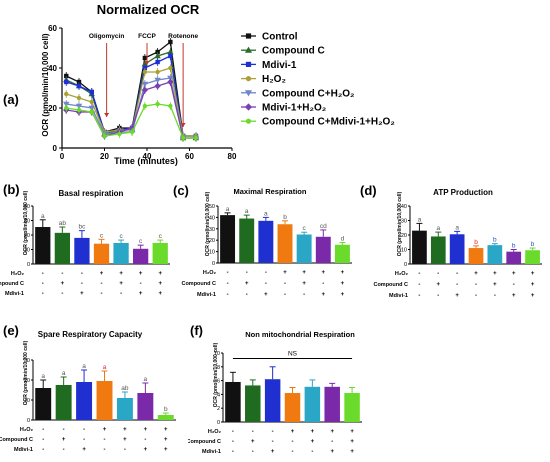 The width and height of the screenshot is (550, 462). What do you see at coordinates (183, 36) in the screenshot?
I see `annotation-label: Rotenone` at bounding box center [183, 36].